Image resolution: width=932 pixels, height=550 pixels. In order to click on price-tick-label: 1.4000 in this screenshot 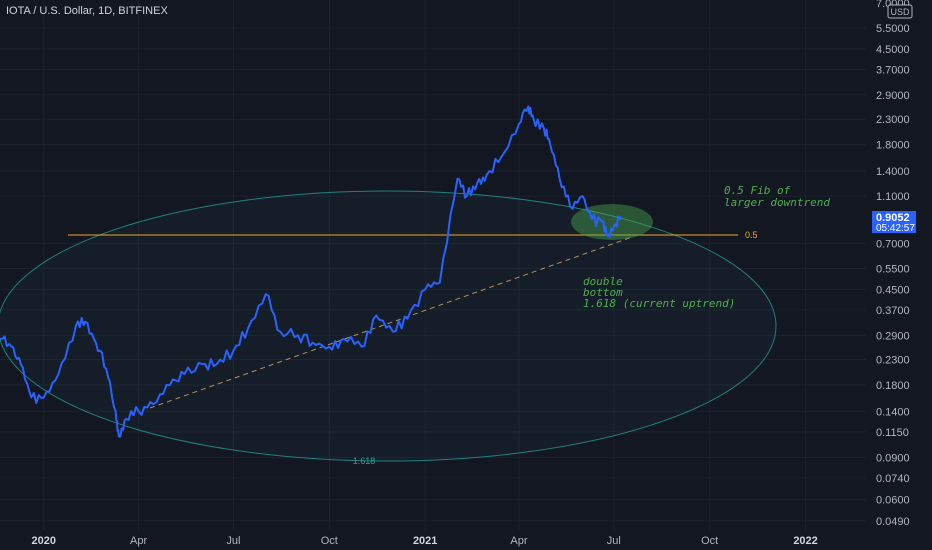, I will do `click(893, 172)`.